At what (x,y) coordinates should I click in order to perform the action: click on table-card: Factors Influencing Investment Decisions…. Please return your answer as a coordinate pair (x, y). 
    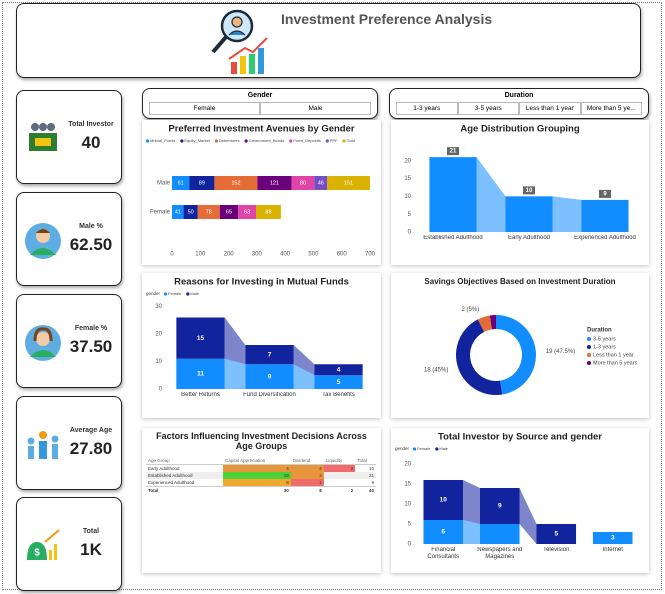
    Looking at the image, I should click on (261, 500).